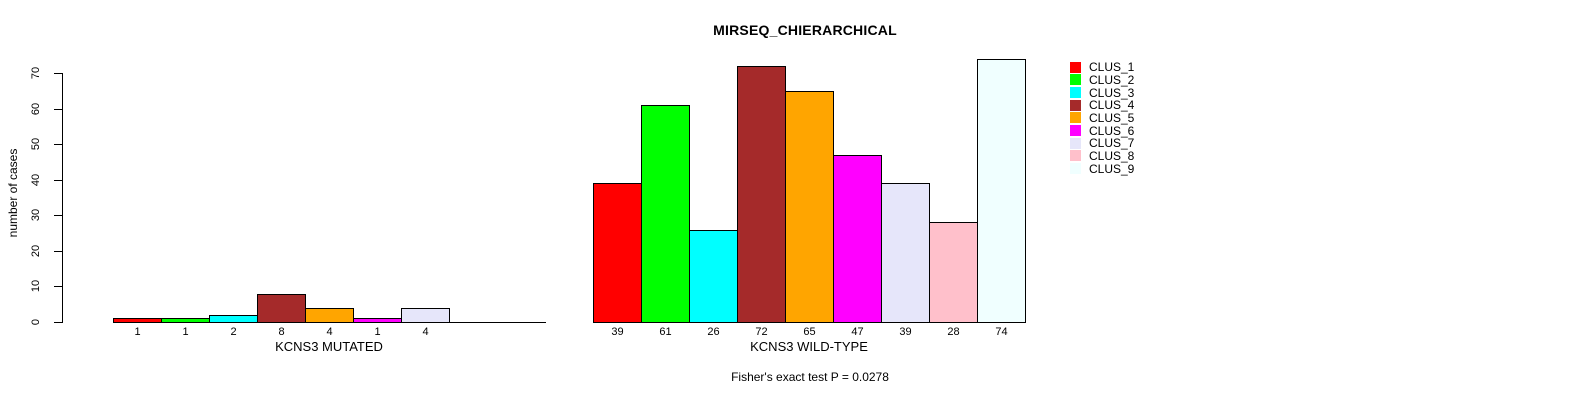 The width and height of the screenshot is (1590, 400). I want to click on bar-value-label: 61, so click(665, 332).